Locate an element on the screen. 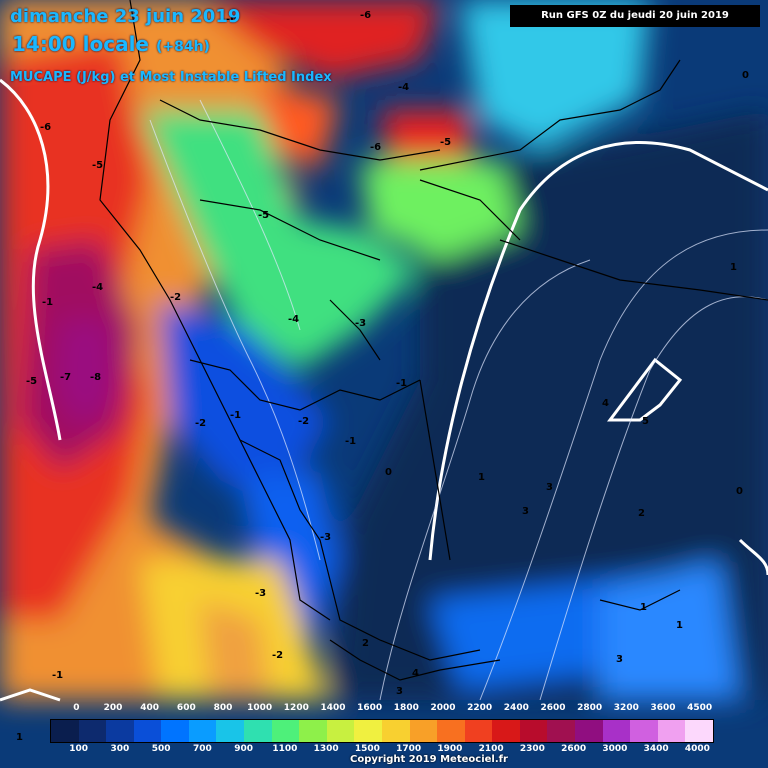 This screenshot has height=768, width=768. legend-label: 3000 is located at coordinates (615, 749).